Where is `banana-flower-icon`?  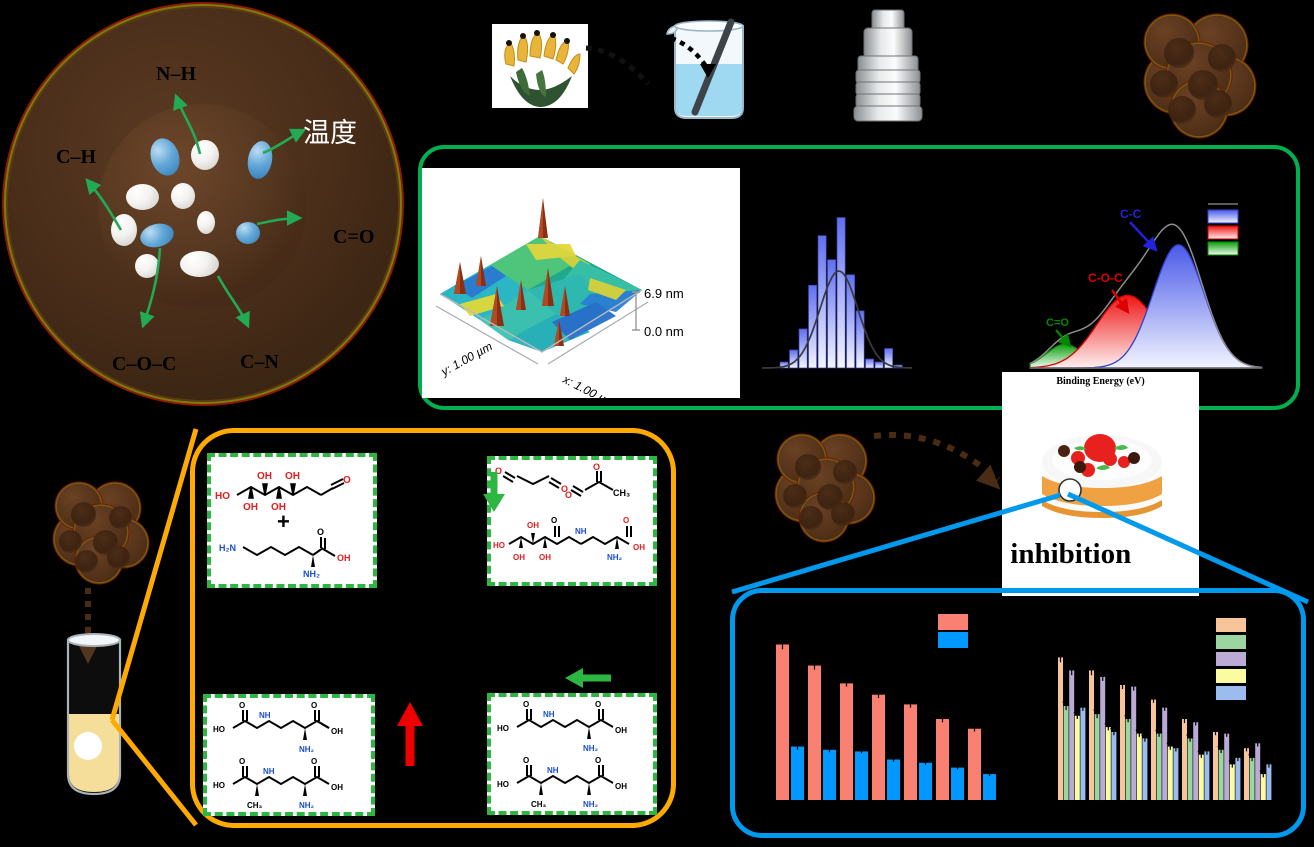
banana-flower-icon is located at coordinates (540, 66).